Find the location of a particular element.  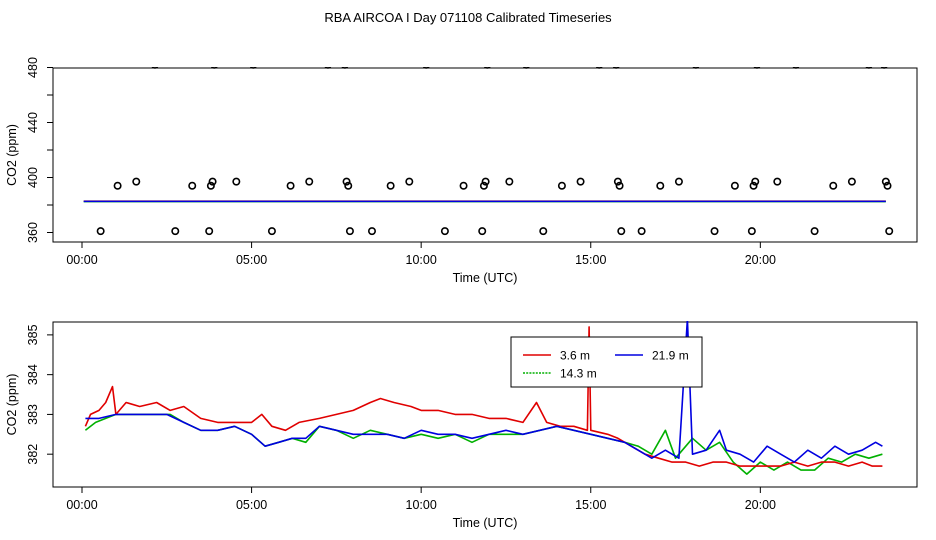

y-tick-label: 382 is located at coordinates (33, 454).